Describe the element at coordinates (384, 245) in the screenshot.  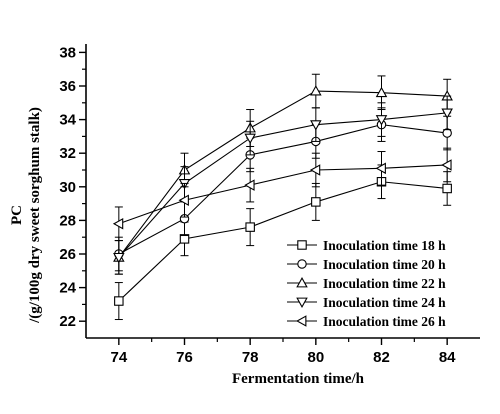
I see `legend-label: Inoculation time 18 h` at that location.